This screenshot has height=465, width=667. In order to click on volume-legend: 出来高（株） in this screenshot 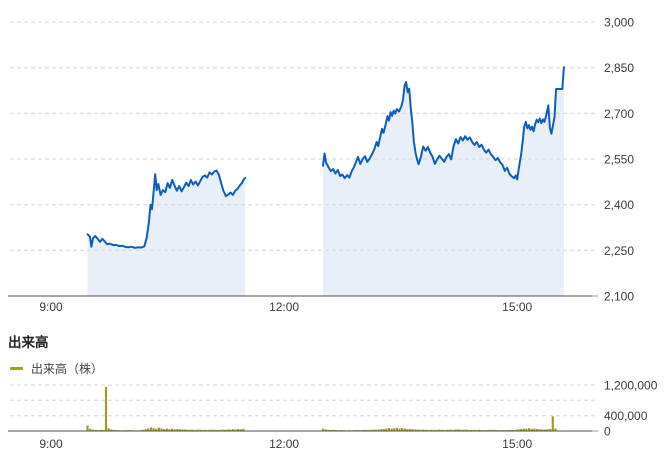, I will do `click(56, 368)`.